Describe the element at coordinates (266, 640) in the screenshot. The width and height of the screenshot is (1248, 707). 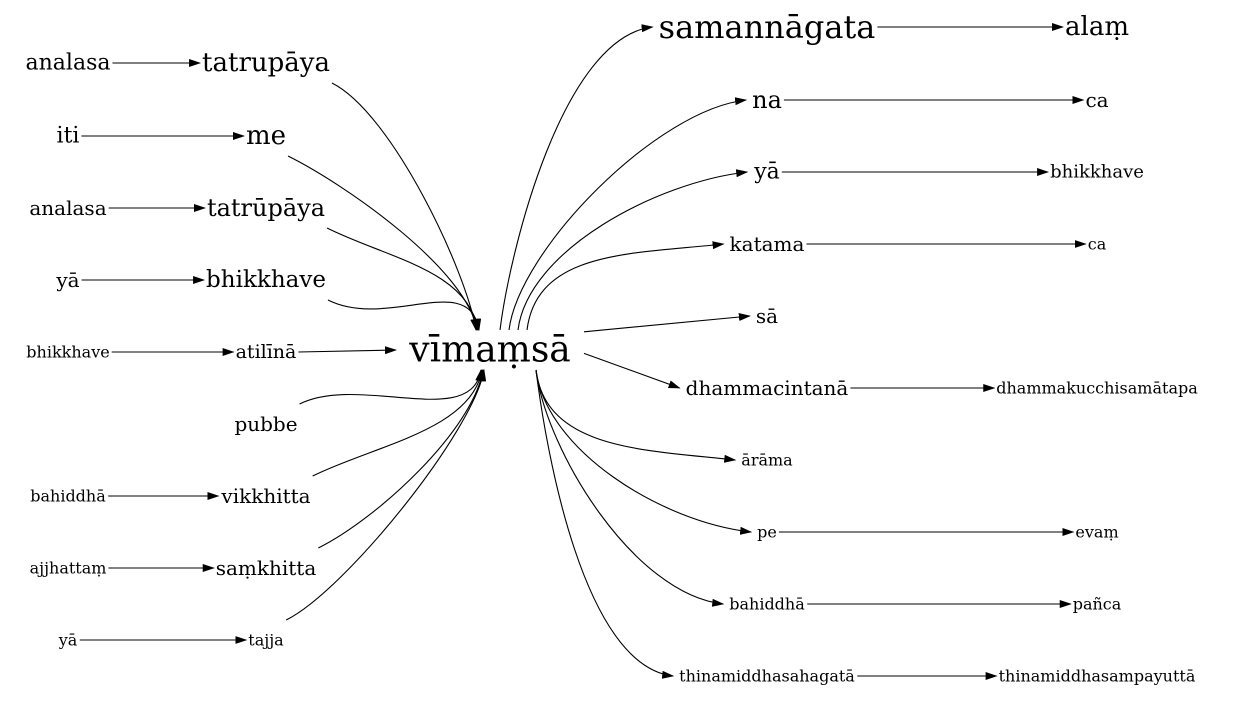
I see `node-left-8-tajja: tajja` at that location.